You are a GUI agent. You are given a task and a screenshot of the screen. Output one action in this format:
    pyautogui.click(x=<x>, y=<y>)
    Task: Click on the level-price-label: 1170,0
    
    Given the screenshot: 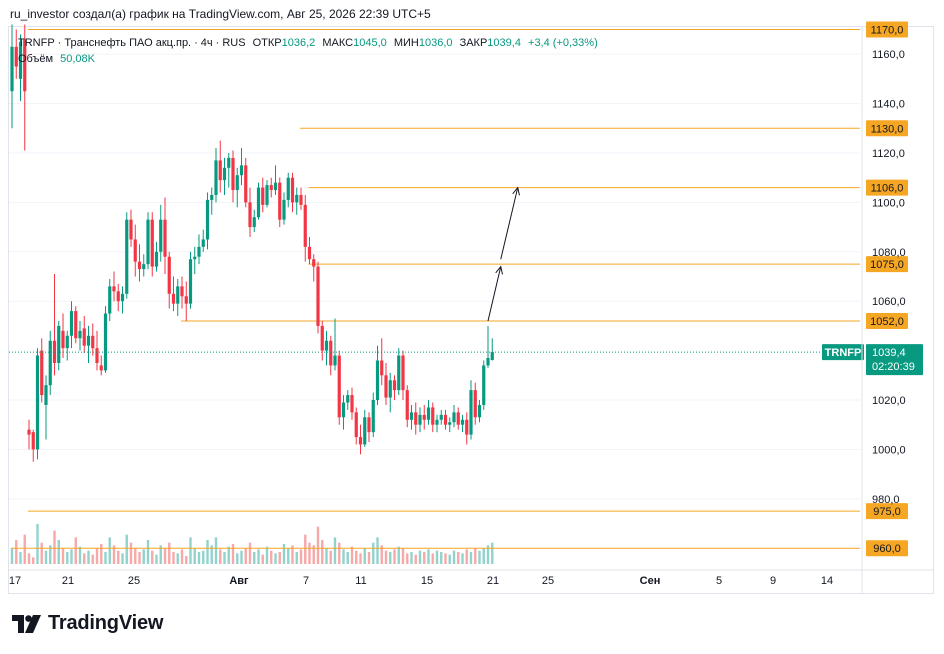 What is the action you would take?
    pyautogui.click(x=887, y=30)
    